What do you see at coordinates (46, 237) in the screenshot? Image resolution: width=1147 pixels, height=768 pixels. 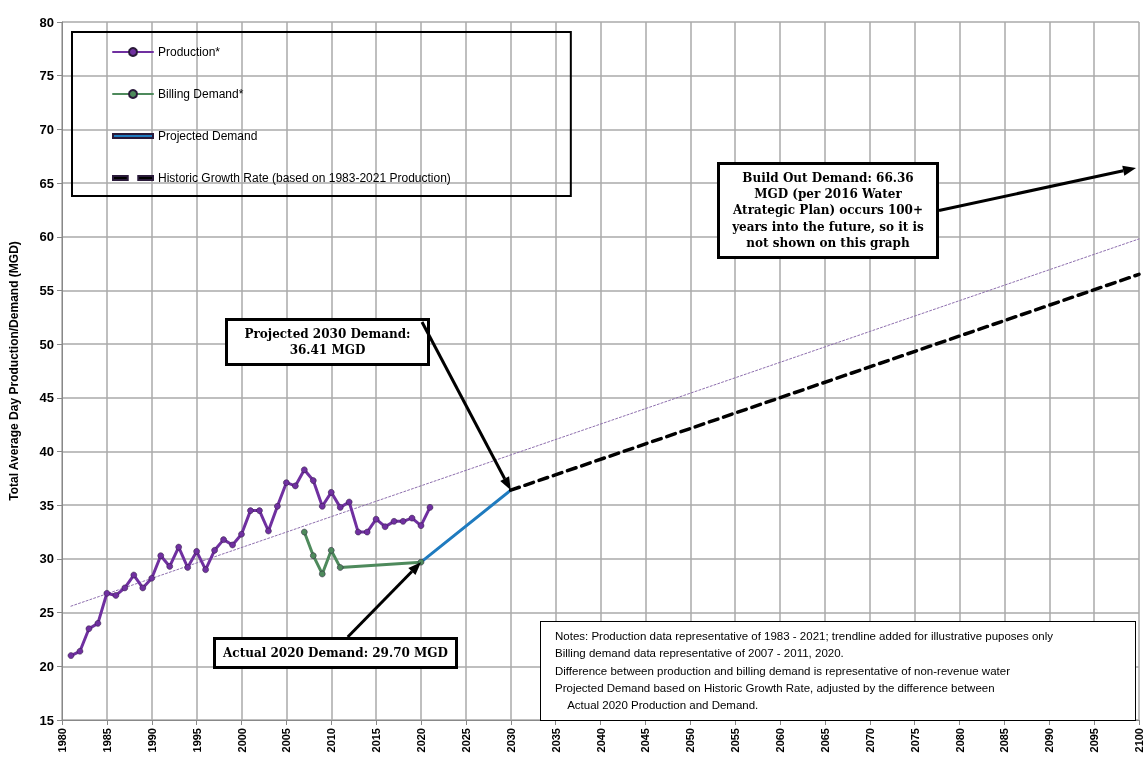 I see `y-tick-label: 60` at bounding box center [46, 237].